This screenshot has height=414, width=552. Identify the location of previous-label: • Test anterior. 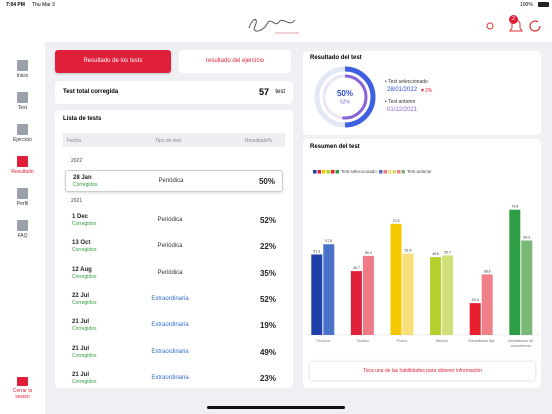
(400, 102).